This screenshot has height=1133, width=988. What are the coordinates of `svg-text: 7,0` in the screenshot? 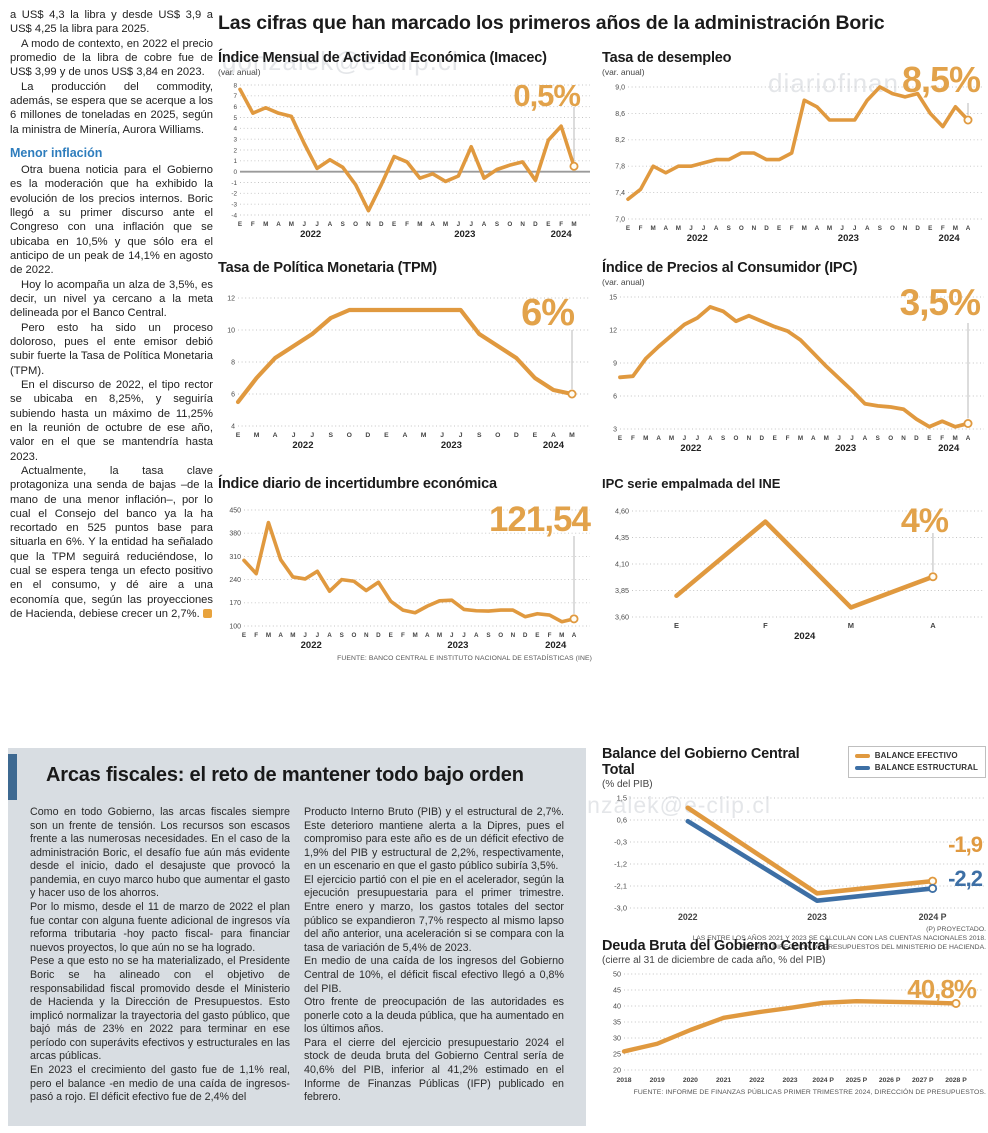 It's located at (620, 219).